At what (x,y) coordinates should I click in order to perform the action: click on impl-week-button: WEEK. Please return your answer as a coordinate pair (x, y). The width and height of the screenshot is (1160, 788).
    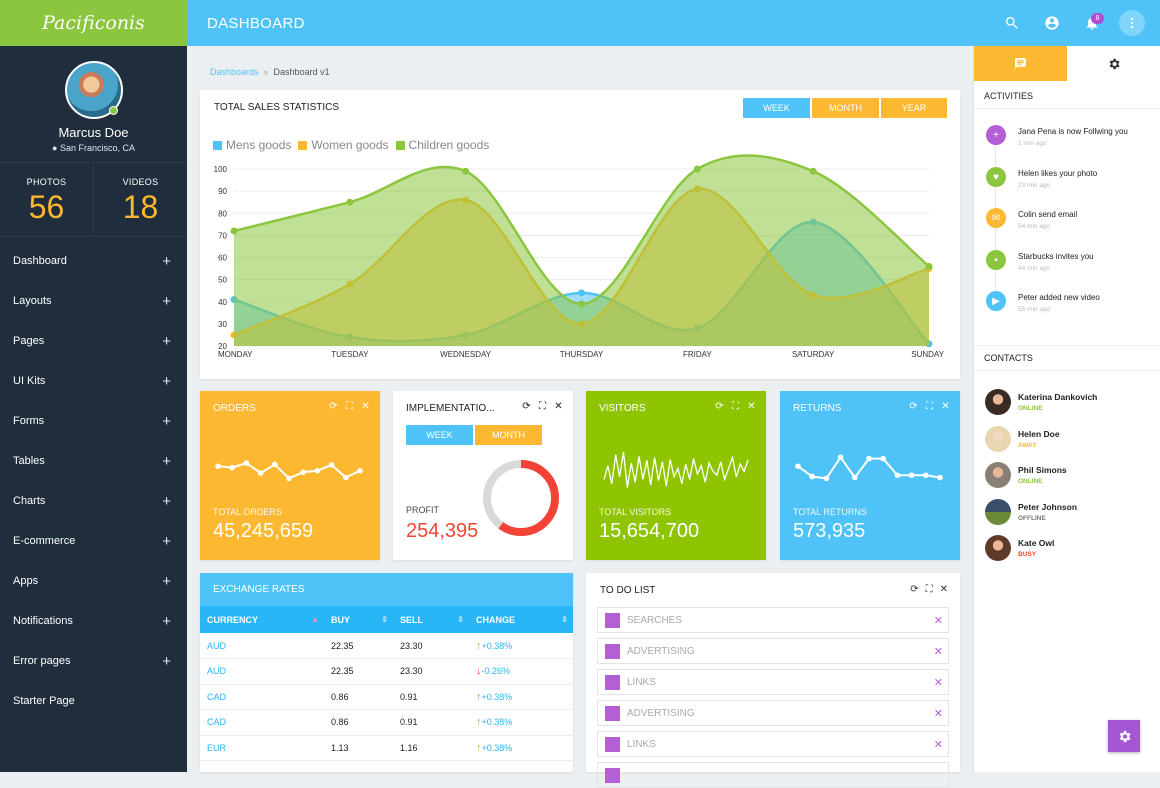
    Looking at the image, I should click on (439, 435).